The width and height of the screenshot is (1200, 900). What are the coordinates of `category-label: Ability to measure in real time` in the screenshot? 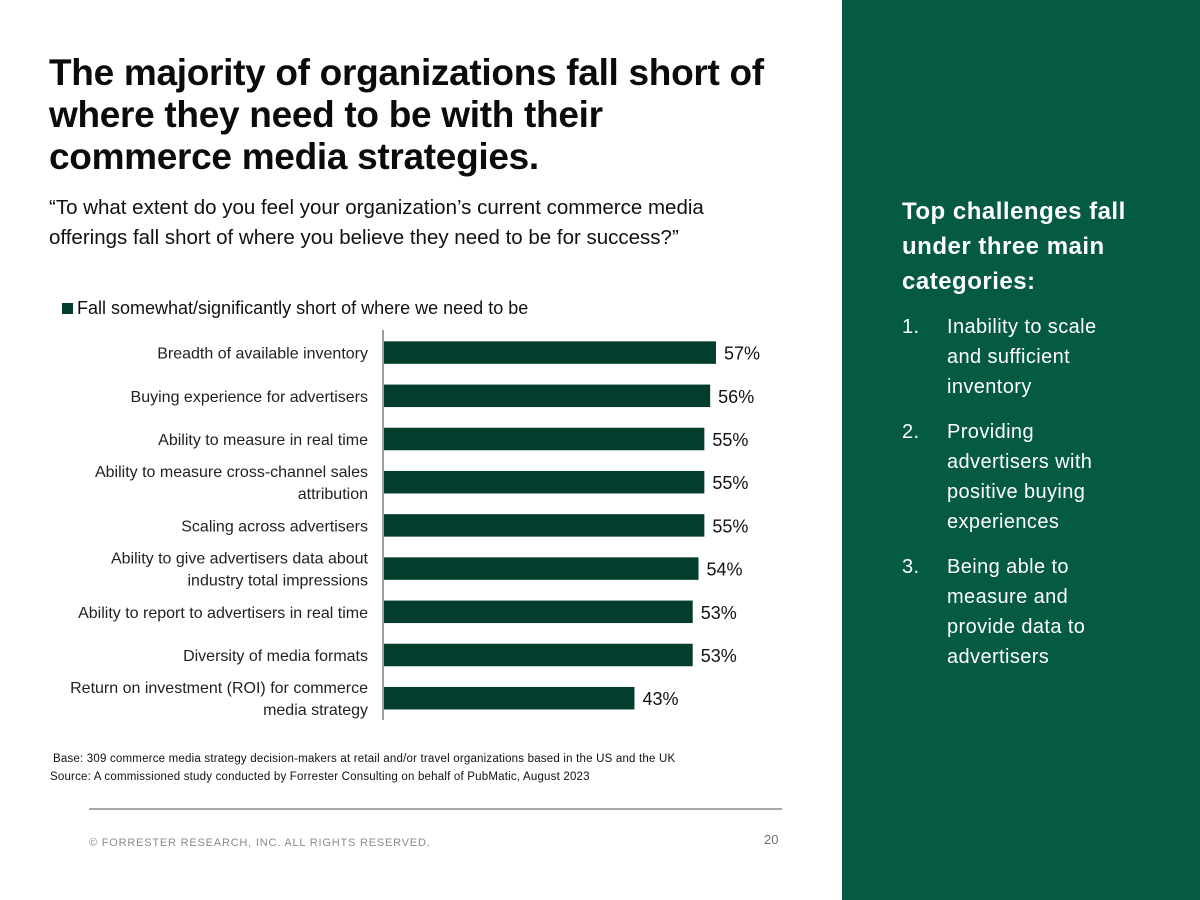 It's located at (263, 440).